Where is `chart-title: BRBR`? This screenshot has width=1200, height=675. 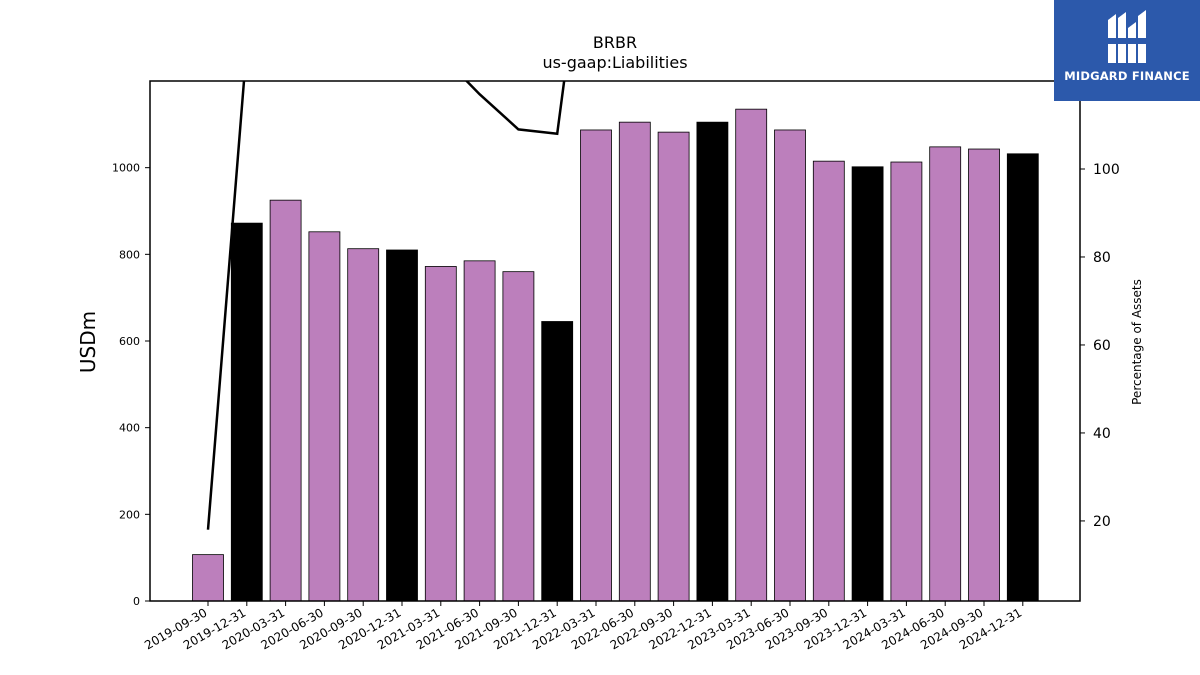
chart-title: BRBR is located at coordinates (615, 42).